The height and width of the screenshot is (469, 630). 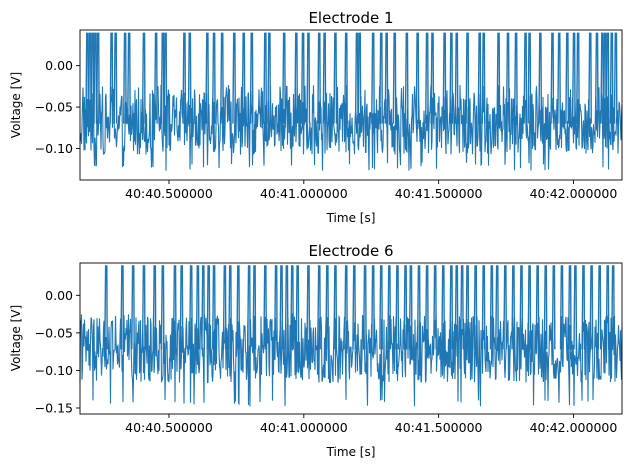 What do you see at coordinates (351, 218) in the screenshot?
I see `x-axis-label: Time [s]` at bounding box center [351, 218].